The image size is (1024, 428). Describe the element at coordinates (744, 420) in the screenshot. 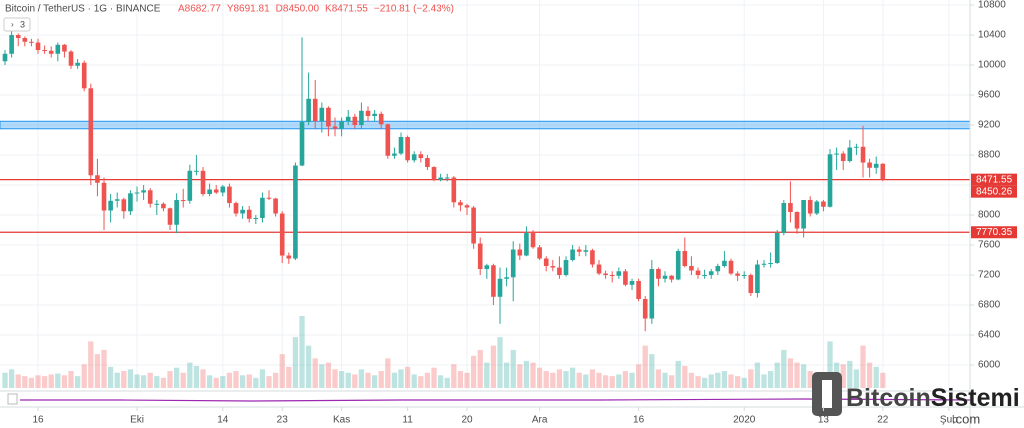

I see `x-tick-label: 2020` at that location.